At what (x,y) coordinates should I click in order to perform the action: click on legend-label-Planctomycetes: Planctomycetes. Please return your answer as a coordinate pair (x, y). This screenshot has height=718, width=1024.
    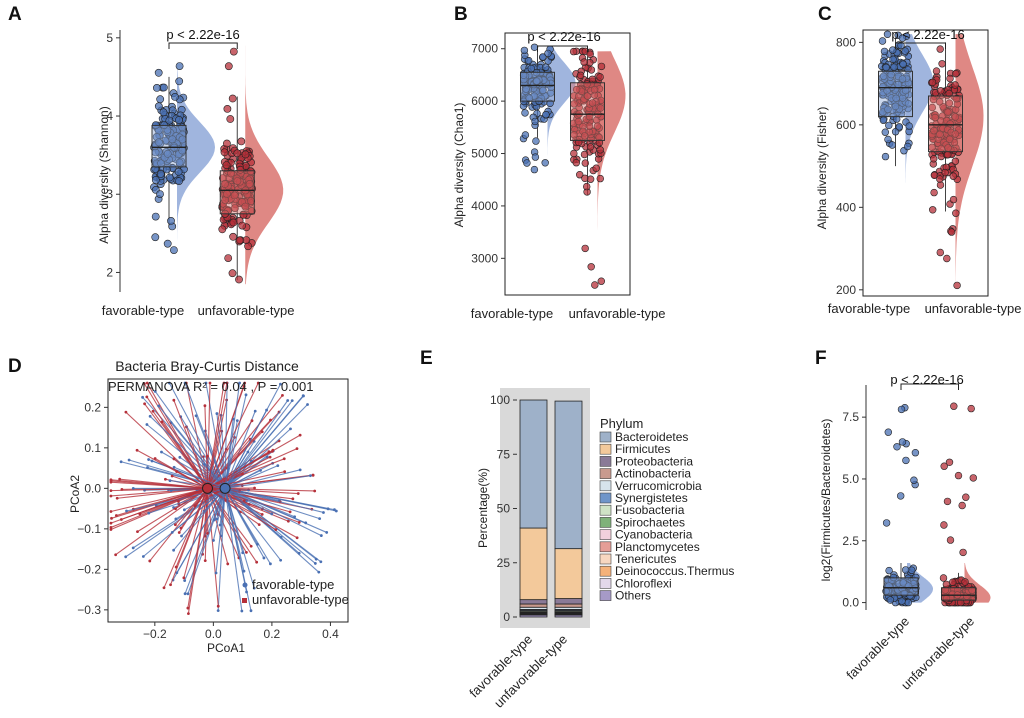
    Looking at the image, I should click on (657, 547).